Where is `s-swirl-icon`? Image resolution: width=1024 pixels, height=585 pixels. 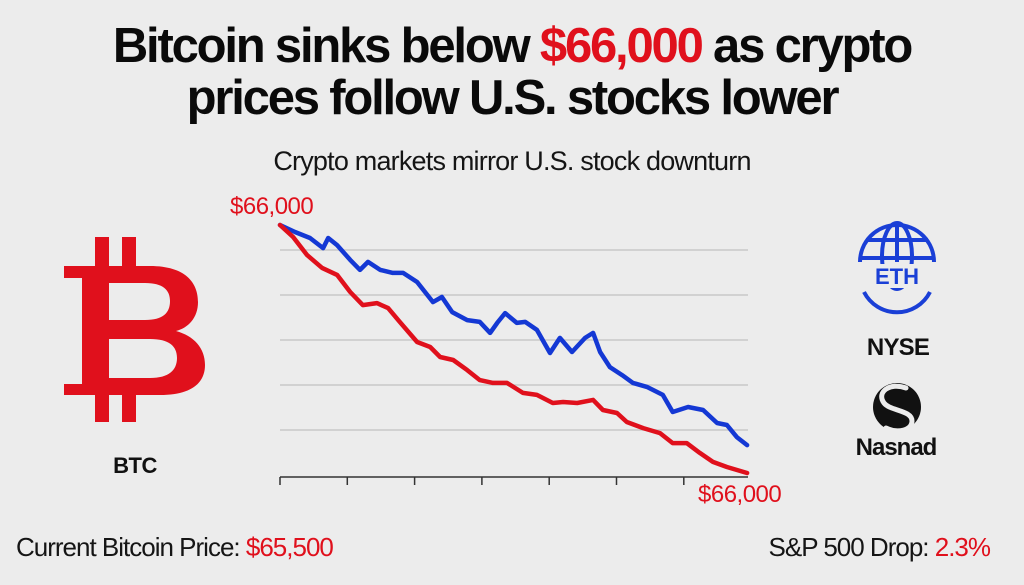 s-swirl-icon is located at coordinates (897, 408).